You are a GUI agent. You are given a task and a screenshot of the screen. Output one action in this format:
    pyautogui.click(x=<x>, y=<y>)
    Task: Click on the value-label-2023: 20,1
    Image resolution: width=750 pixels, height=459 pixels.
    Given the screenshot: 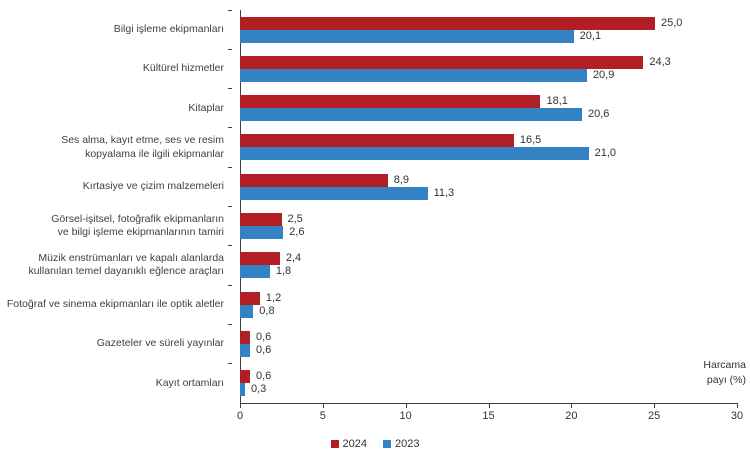 What is the action you would take?
    pyautogui.click(x=590, y=35)
    